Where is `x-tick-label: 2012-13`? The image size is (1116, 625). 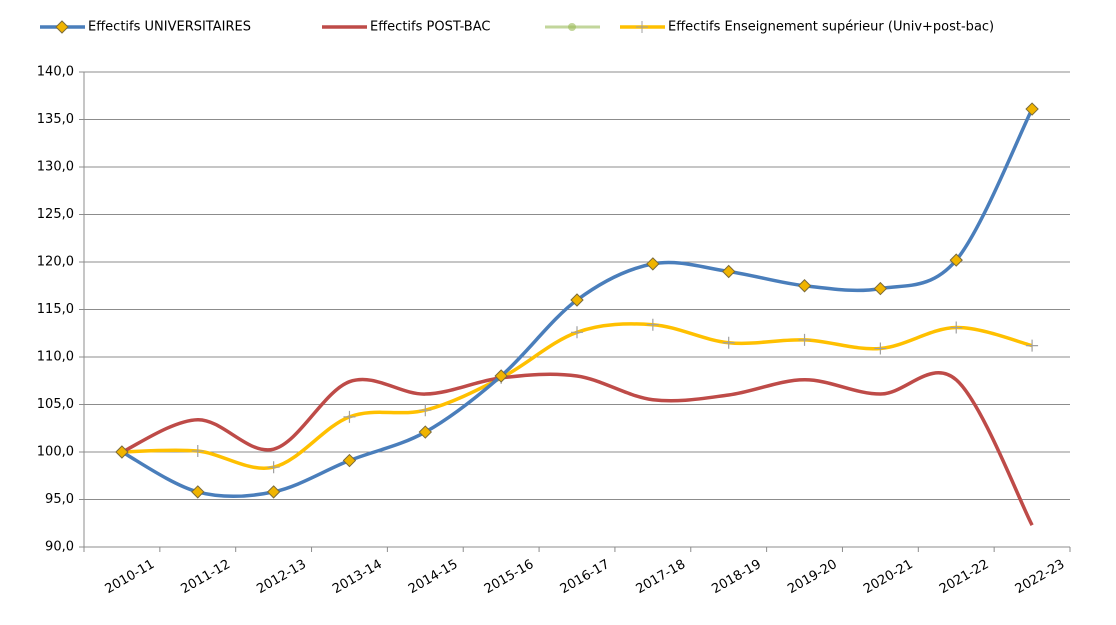 x-tick-label: 2012-13 is located at coordinates (281, 577).